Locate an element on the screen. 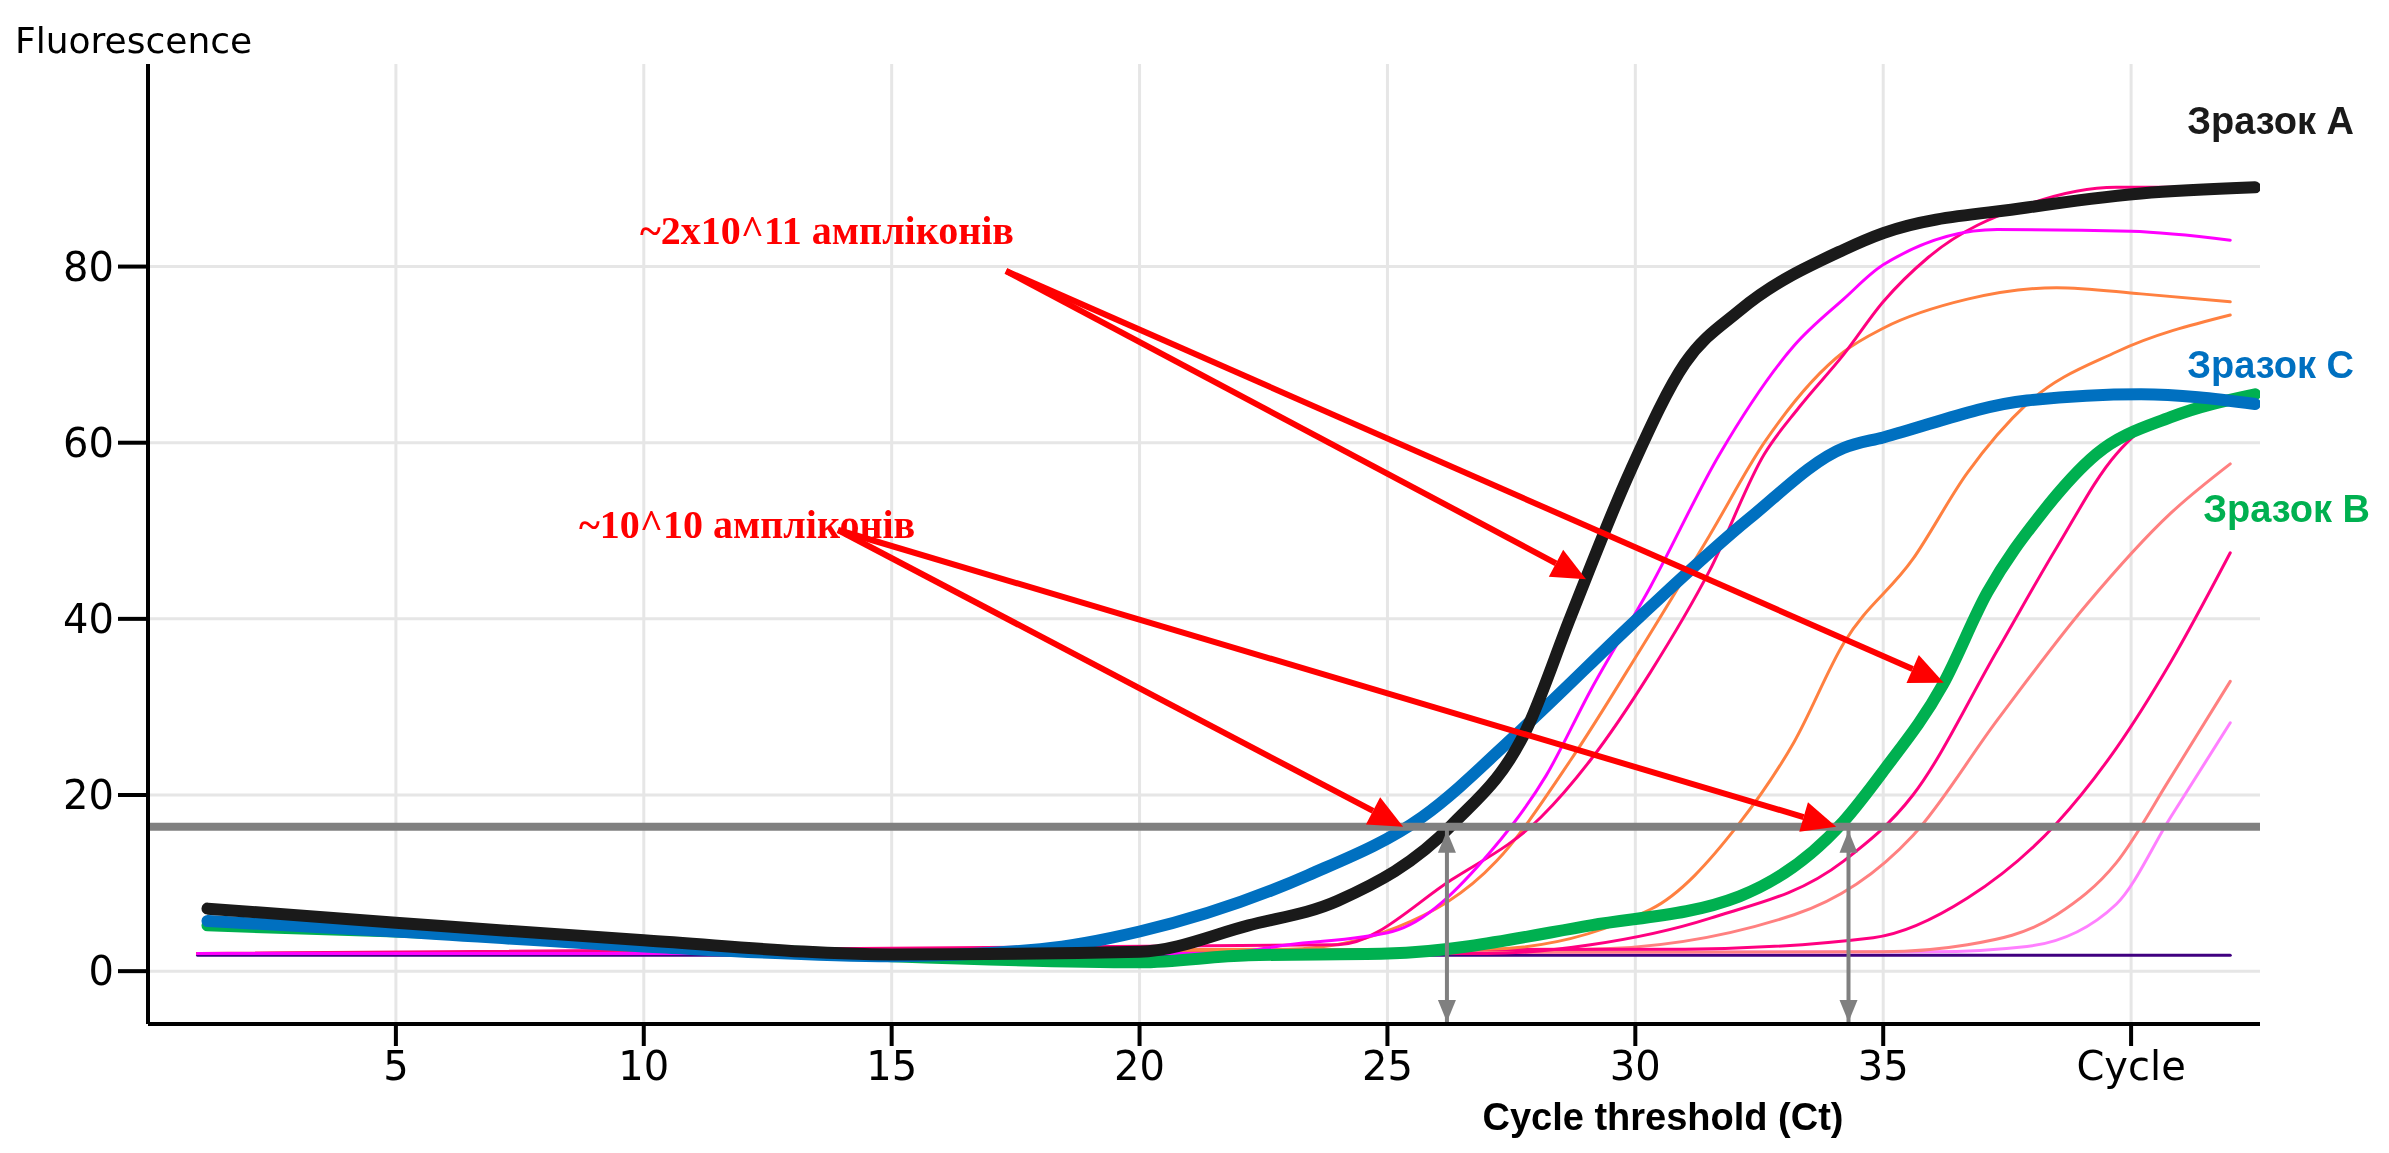 The width and height of the screenshot is (2389, 1153). series-label: Зразок C is located at coordinates (2271, 364).